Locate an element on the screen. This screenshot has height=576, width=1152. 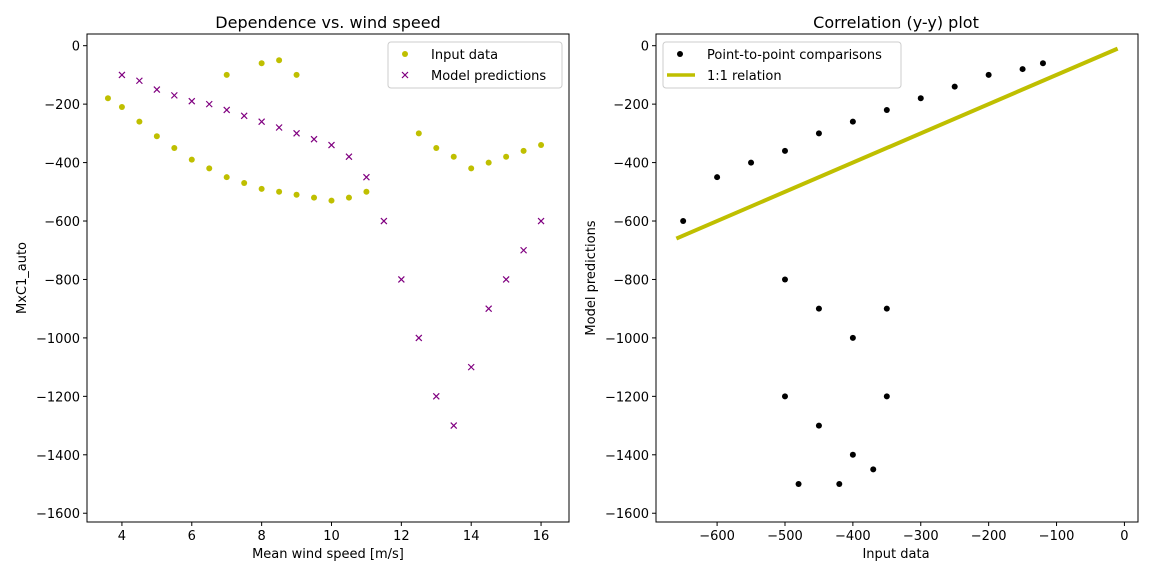
chart-wind-speed-xlabel: Mean wind speed [m/s] is located at coordinates (328, 554).